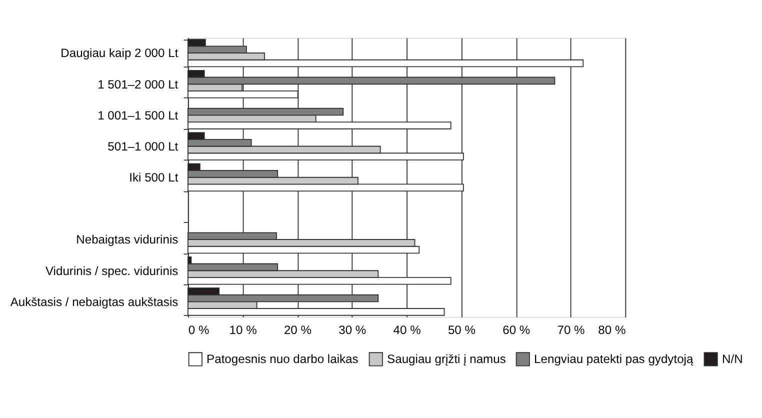 The height and width of the screenshot is (418, 762). What do you see at coordinates (298, 330) in the screenshot?
I see `x-tick-label: 20 %` at bounding box center [298, 330].